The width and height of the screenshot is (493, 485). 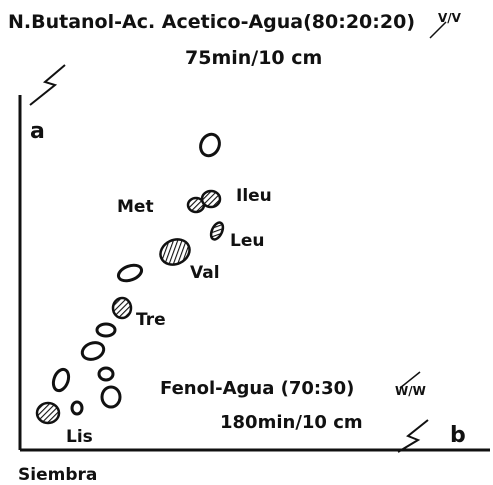 I want to click on spot-label: Ileu, so click(x=254, y=196).